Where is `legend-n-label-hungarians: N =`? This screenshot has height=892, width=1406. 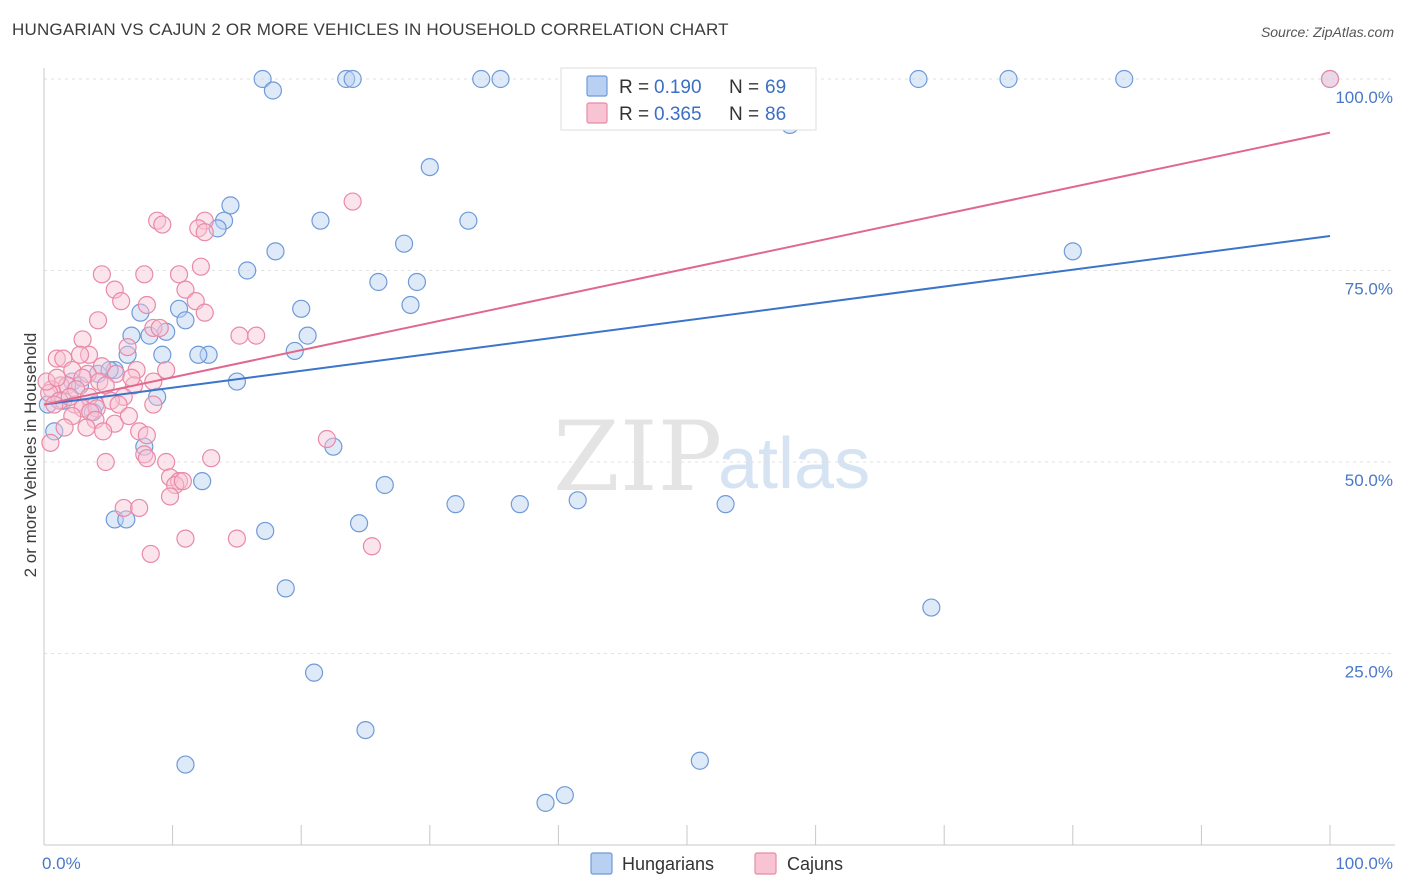
legend-n-label-hungarians: N = is located at coordinates (744, 87).